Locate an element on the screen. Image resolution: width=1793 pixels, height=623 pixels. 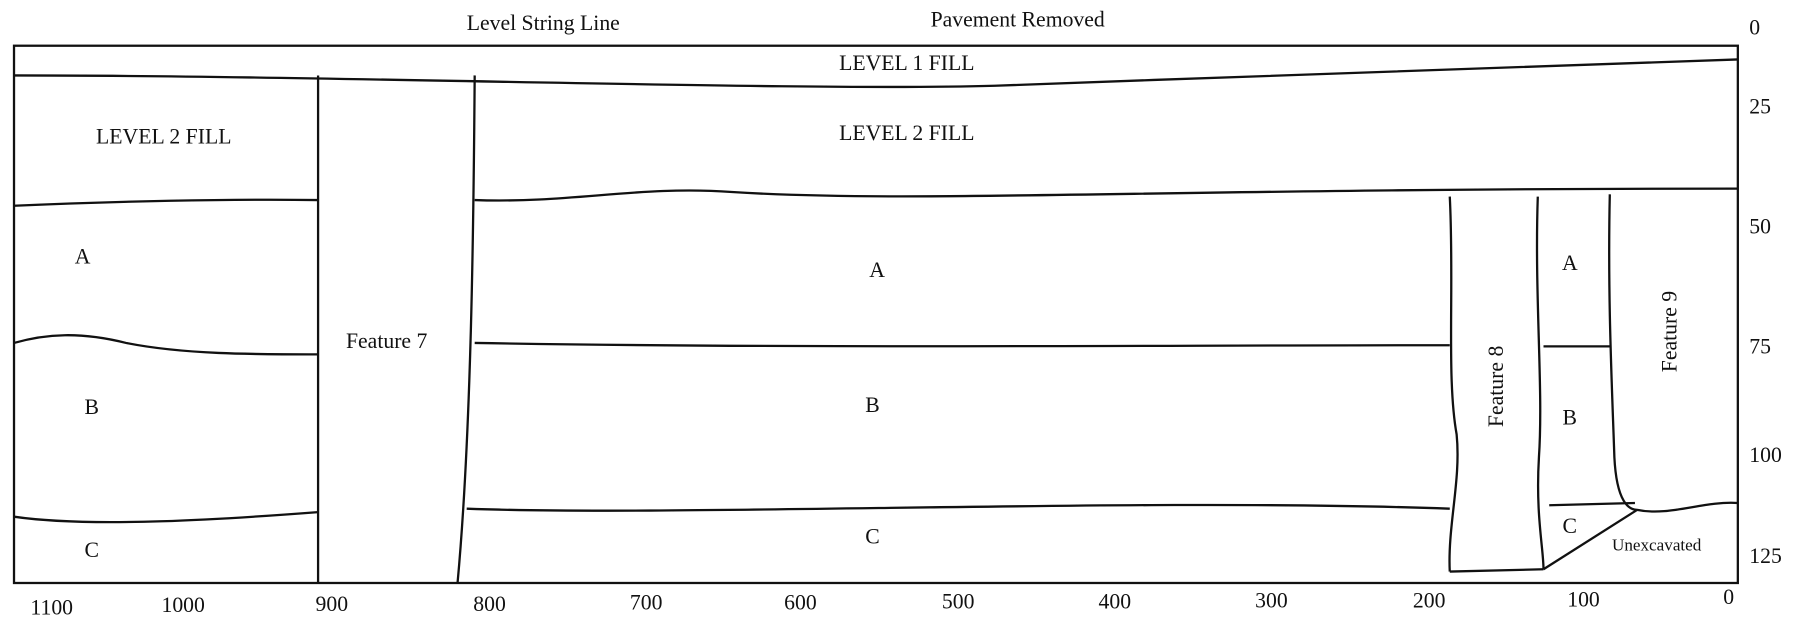
depth-label: 125 is located at coordinates (1765, 556).